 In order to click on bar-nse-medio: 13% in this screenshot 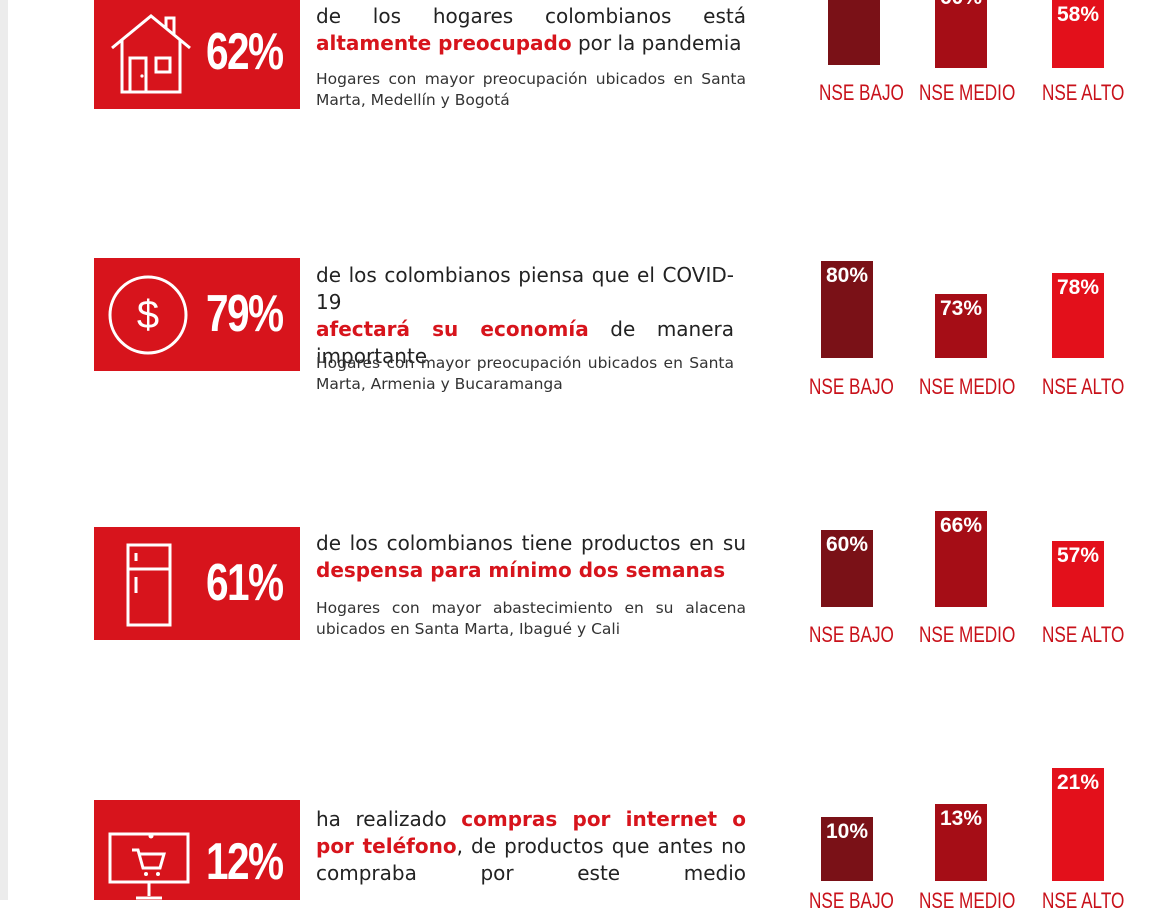, I will do `click(961, 842)`.